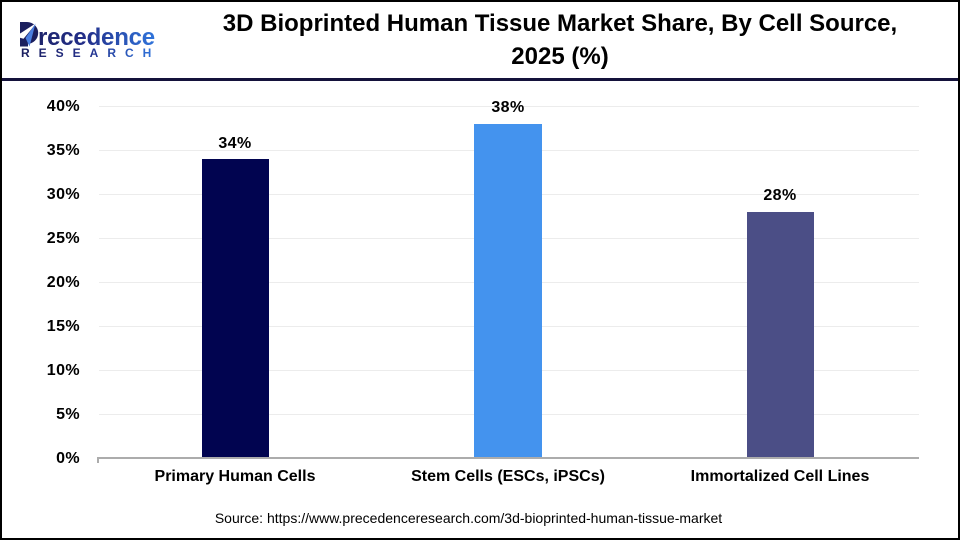  I want to click on svg-text: recedence, so click(96, 37).